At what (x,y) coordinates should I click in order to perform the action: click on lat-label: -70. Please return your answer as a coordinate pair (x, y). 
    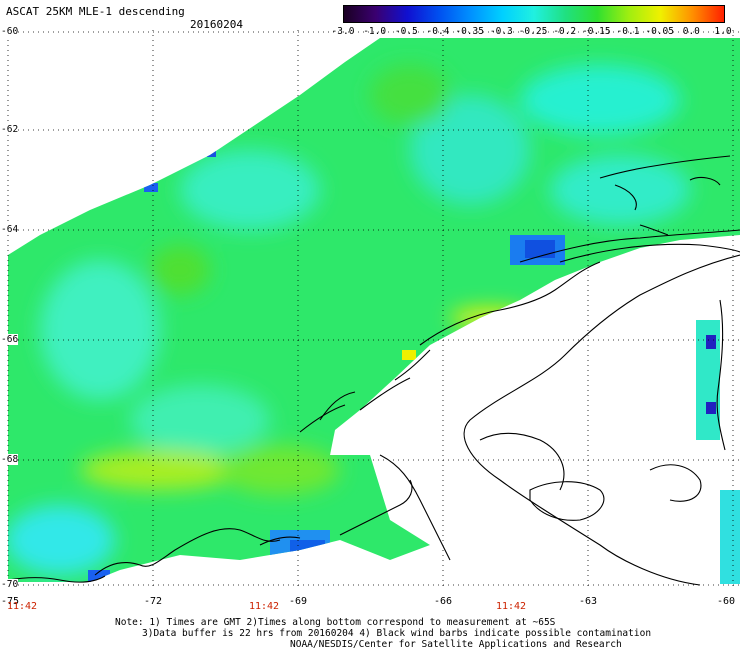
    Looking at the image, I should click on (10, 584).